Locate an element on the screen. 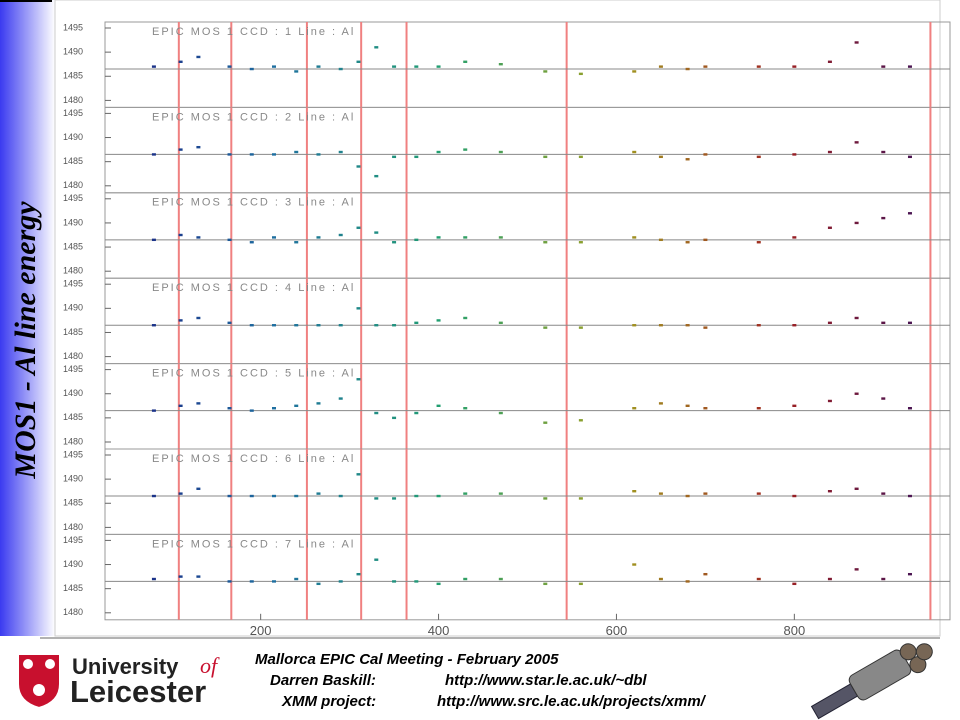 The width and height of the screenshot is (960, 720). panel-title: EPIC MOS 1 CCD : 7 Line : Al is located at coordinates (253, 544).